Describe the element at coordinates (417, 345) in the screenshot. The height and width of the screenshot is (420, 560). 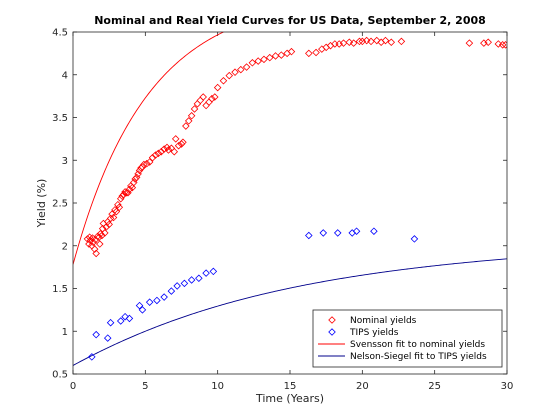
I see `legend-label: Svensson fit to nominal yields` at that location.